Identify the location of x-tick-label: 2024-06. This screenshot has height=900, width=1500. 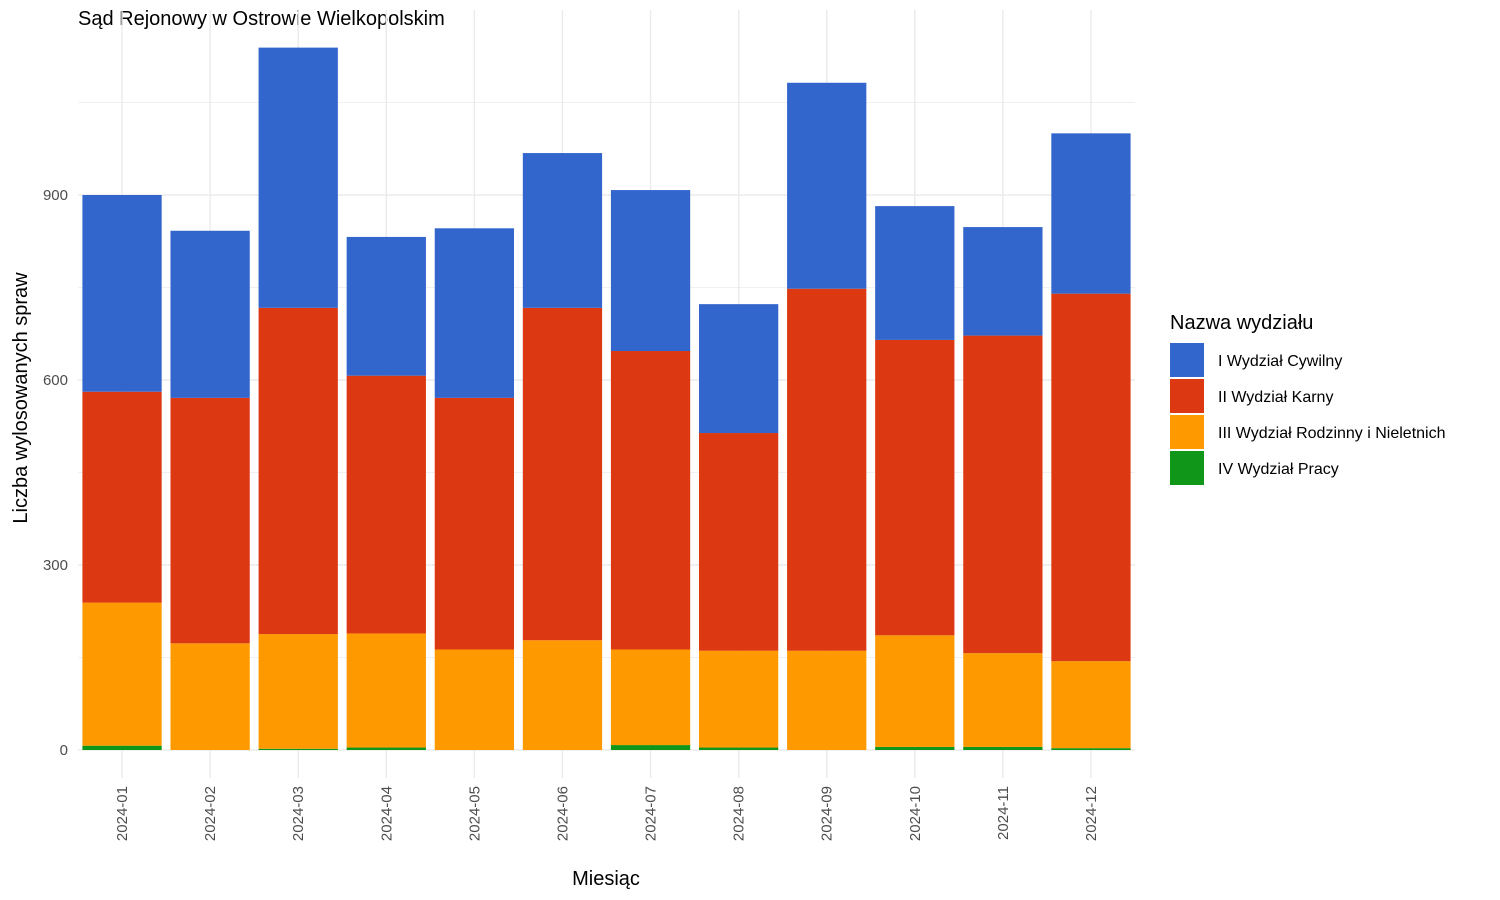
(562, 813).